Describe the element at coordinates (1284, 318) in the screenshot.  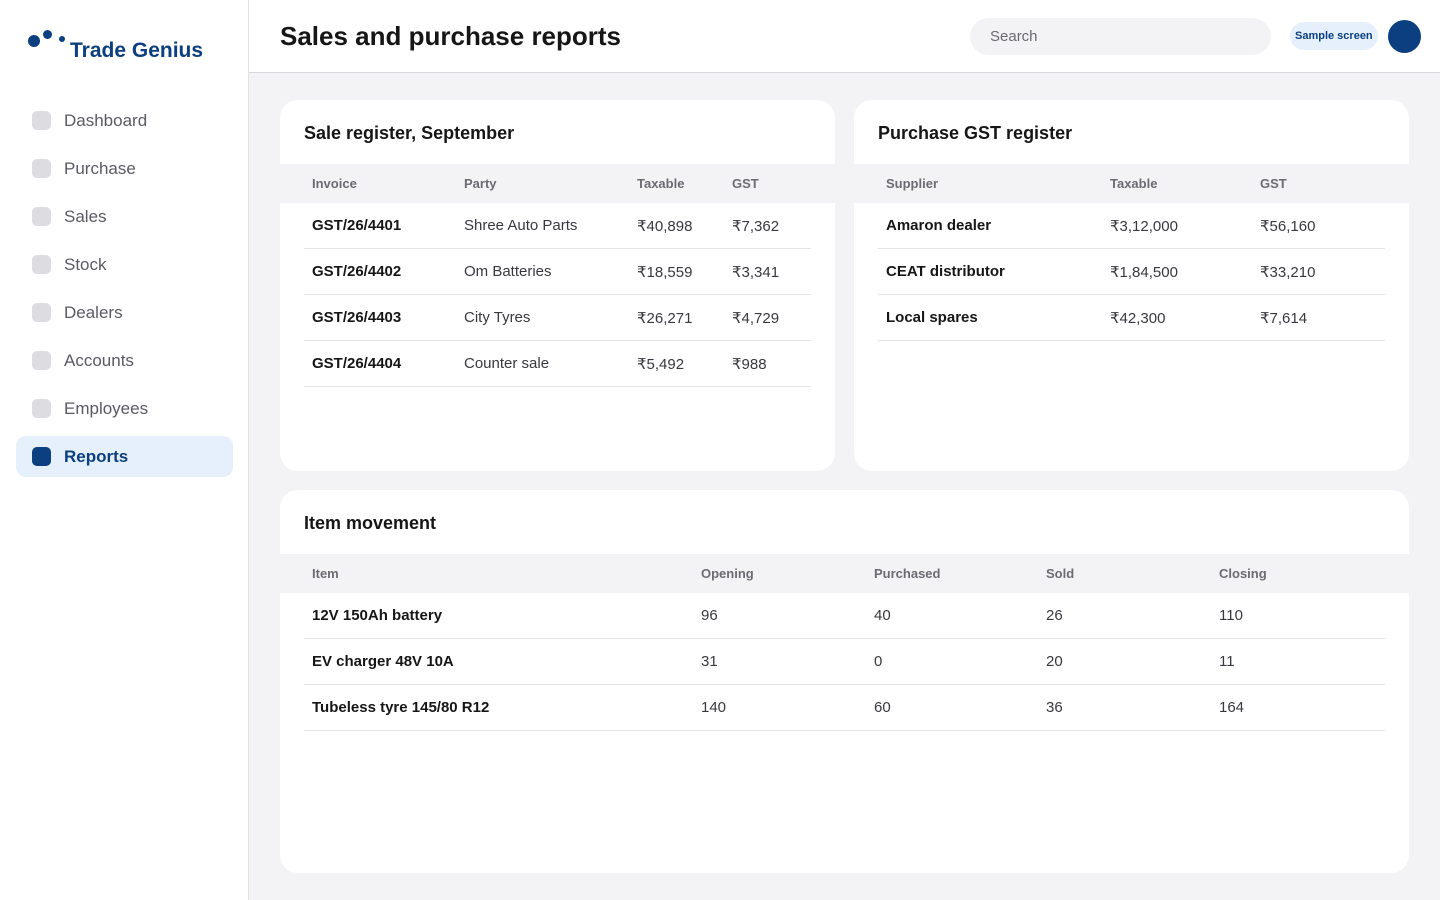
I see `gst-cell: ₹7,614` at that location.